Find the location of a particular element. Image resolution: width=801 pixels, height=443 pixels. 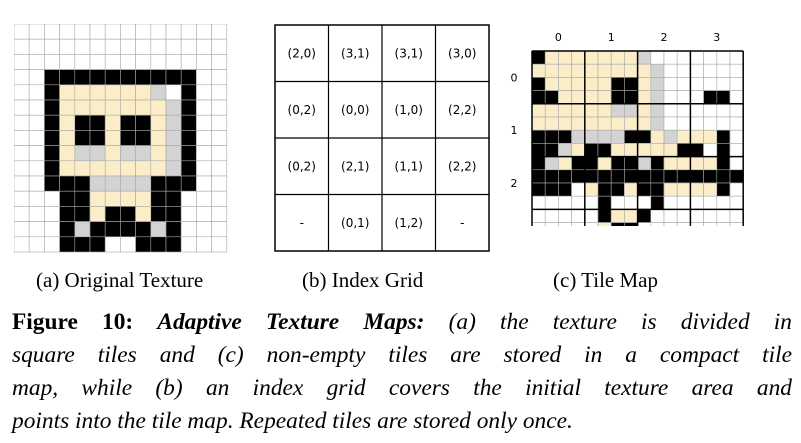

index-grid-cell: (0,1) is located at coordinates (355, 223).